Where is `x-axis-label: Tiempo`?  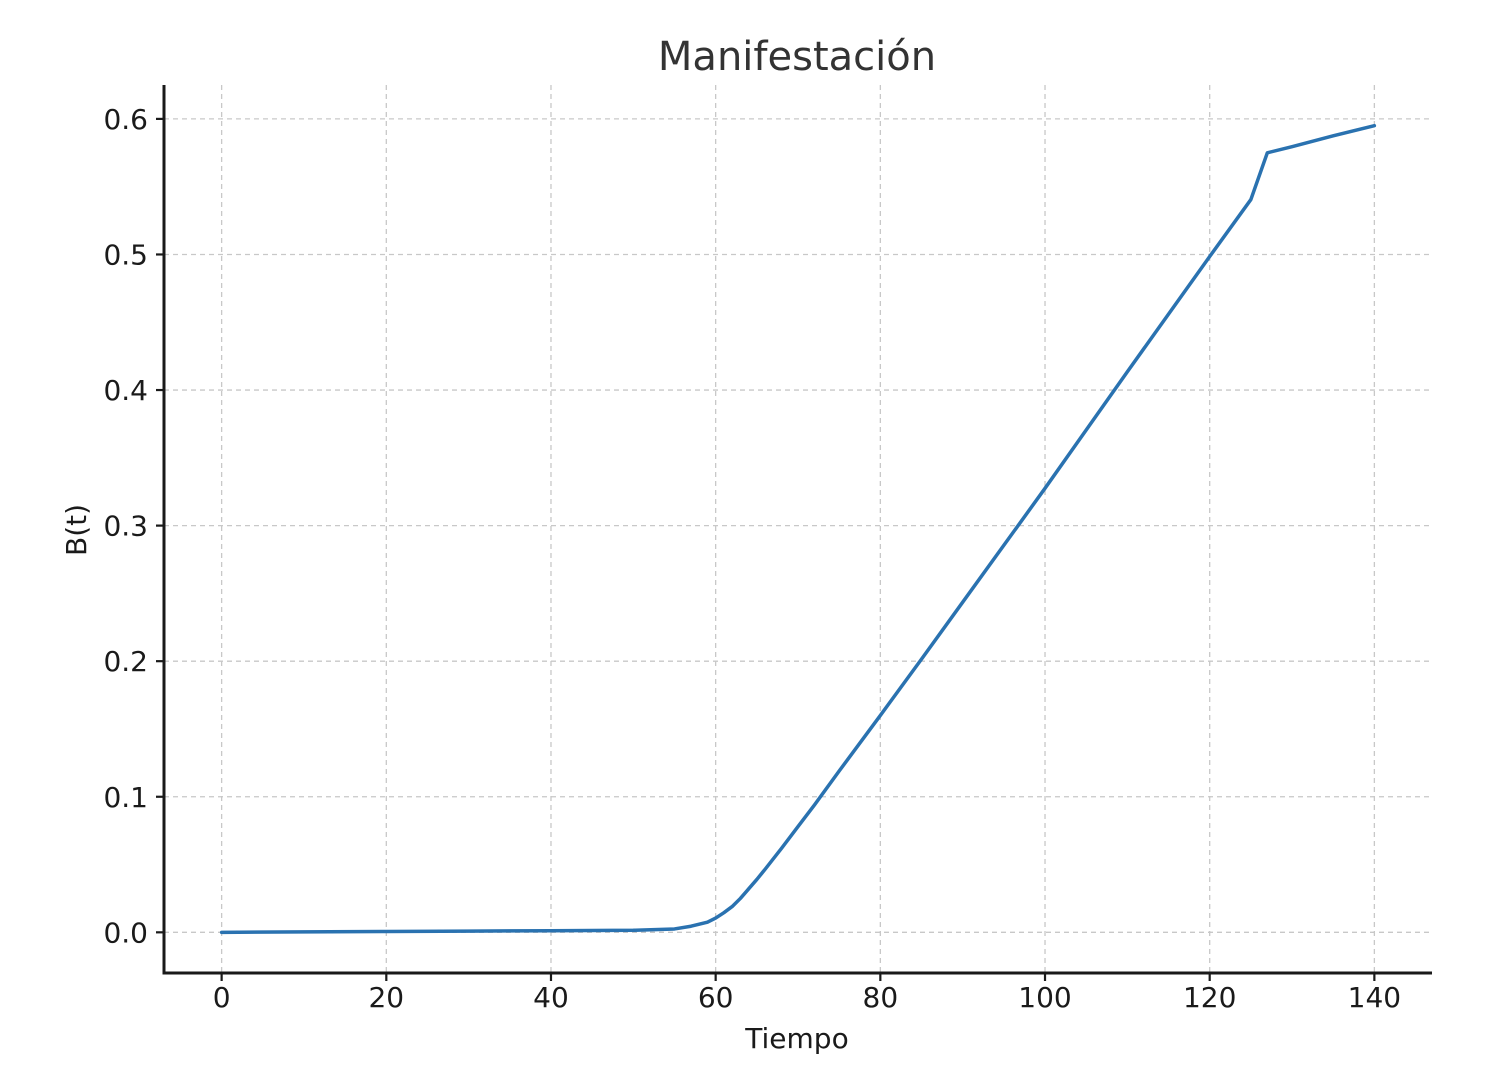 x-axis-label: Tiempo is located at coordinates (796, 1038).